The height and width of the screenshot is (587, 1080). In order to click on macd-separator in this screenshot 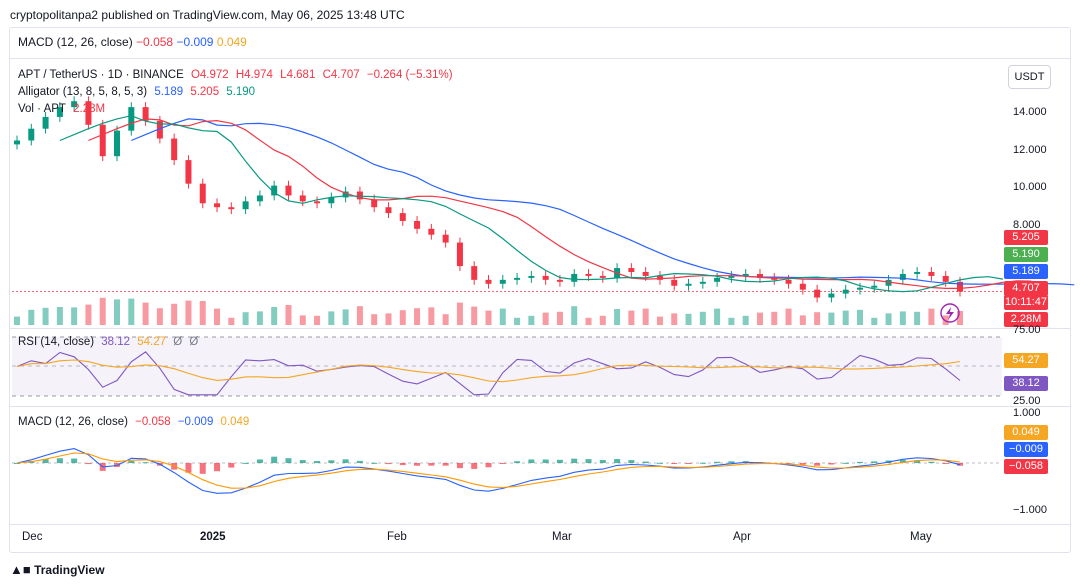, I will do `click(540, 406)`.